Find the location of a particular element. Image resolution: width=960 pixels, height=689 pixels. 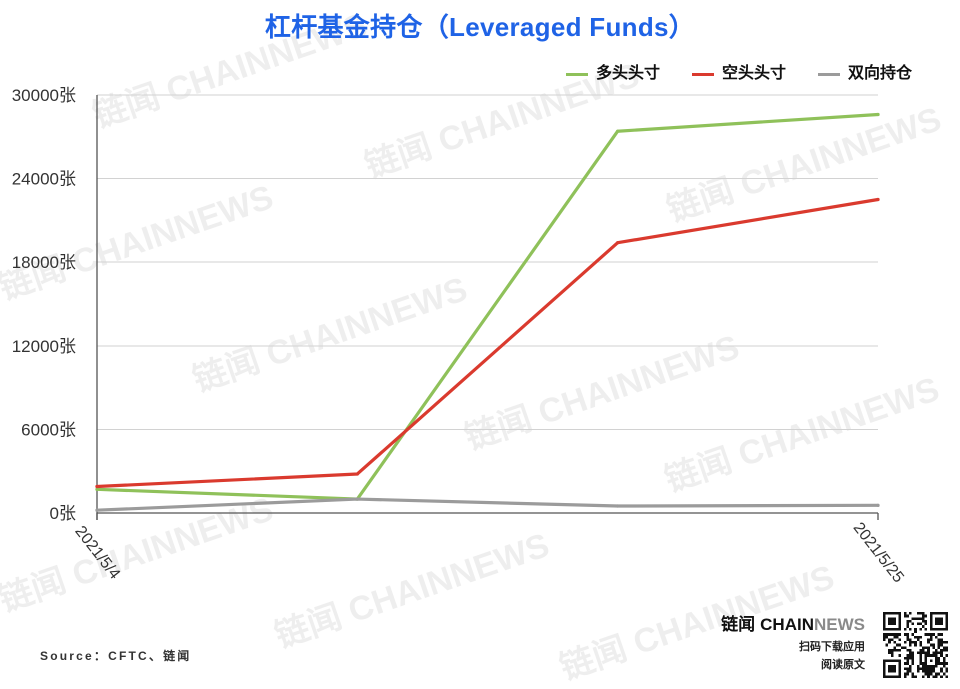

legend-item: 空头头寸 is located at coordinates (739, 74).